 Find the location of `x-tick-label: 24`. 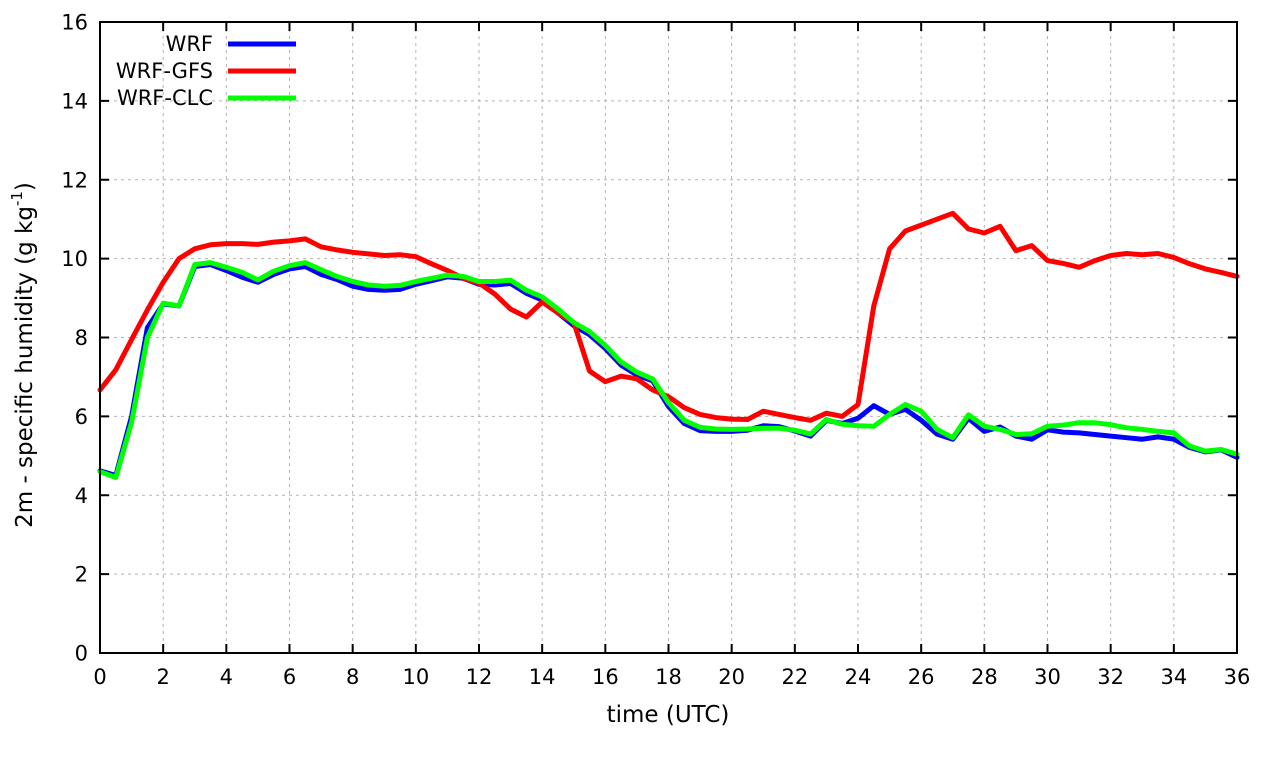

x-tick-label: 24 is located at coordinates (858, 677).